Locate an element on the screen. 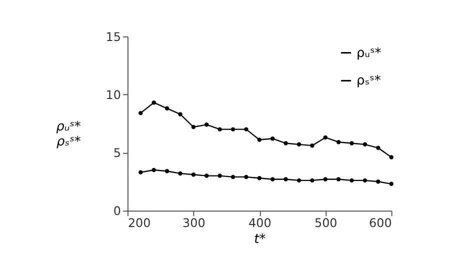  y-tick-label: 5 is located at coordinates (117, 153).